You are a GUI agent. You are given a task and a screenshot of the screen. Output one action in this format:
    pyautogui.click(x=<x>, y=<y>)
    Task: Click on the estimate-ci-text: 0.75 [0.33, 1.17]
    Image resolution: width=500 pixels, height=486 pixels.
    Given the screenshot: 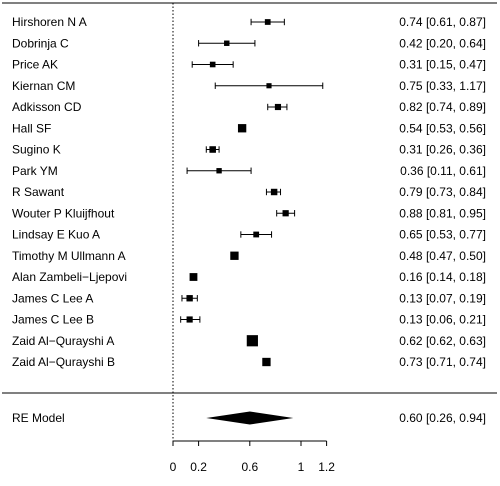 What is the action you would take?
    pyautogui.click(x=442, y=86)
    